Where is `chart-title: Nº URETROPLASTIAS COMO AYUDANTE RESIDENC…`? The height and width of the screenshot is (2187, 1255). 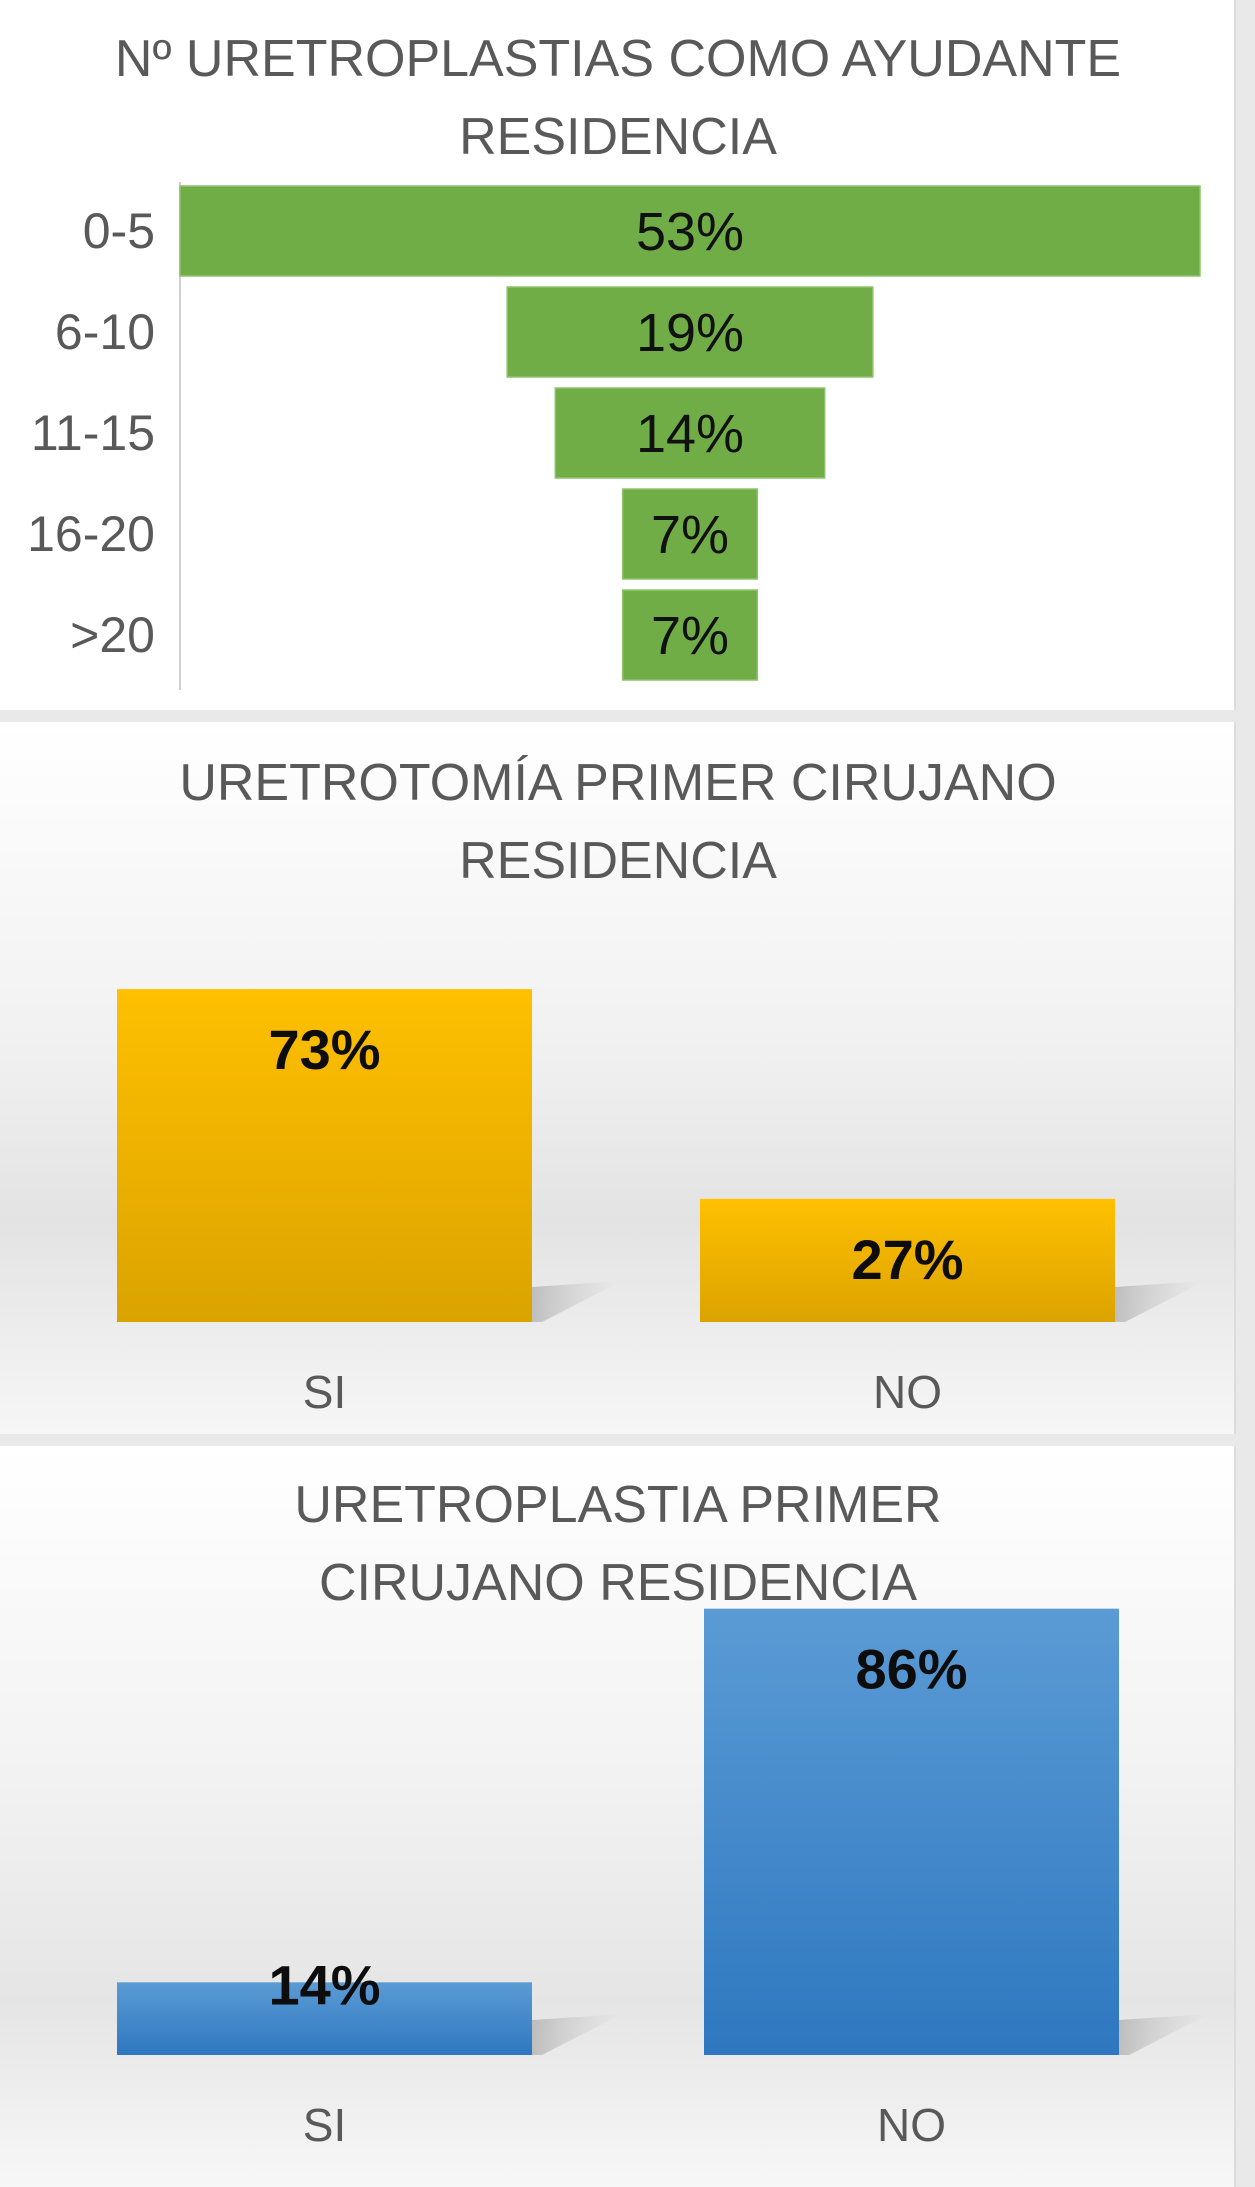 chart-title: Nº URETROPLASTIAS COMO AYUDANTE RESIDENC… is located at coordinates (618, 98).